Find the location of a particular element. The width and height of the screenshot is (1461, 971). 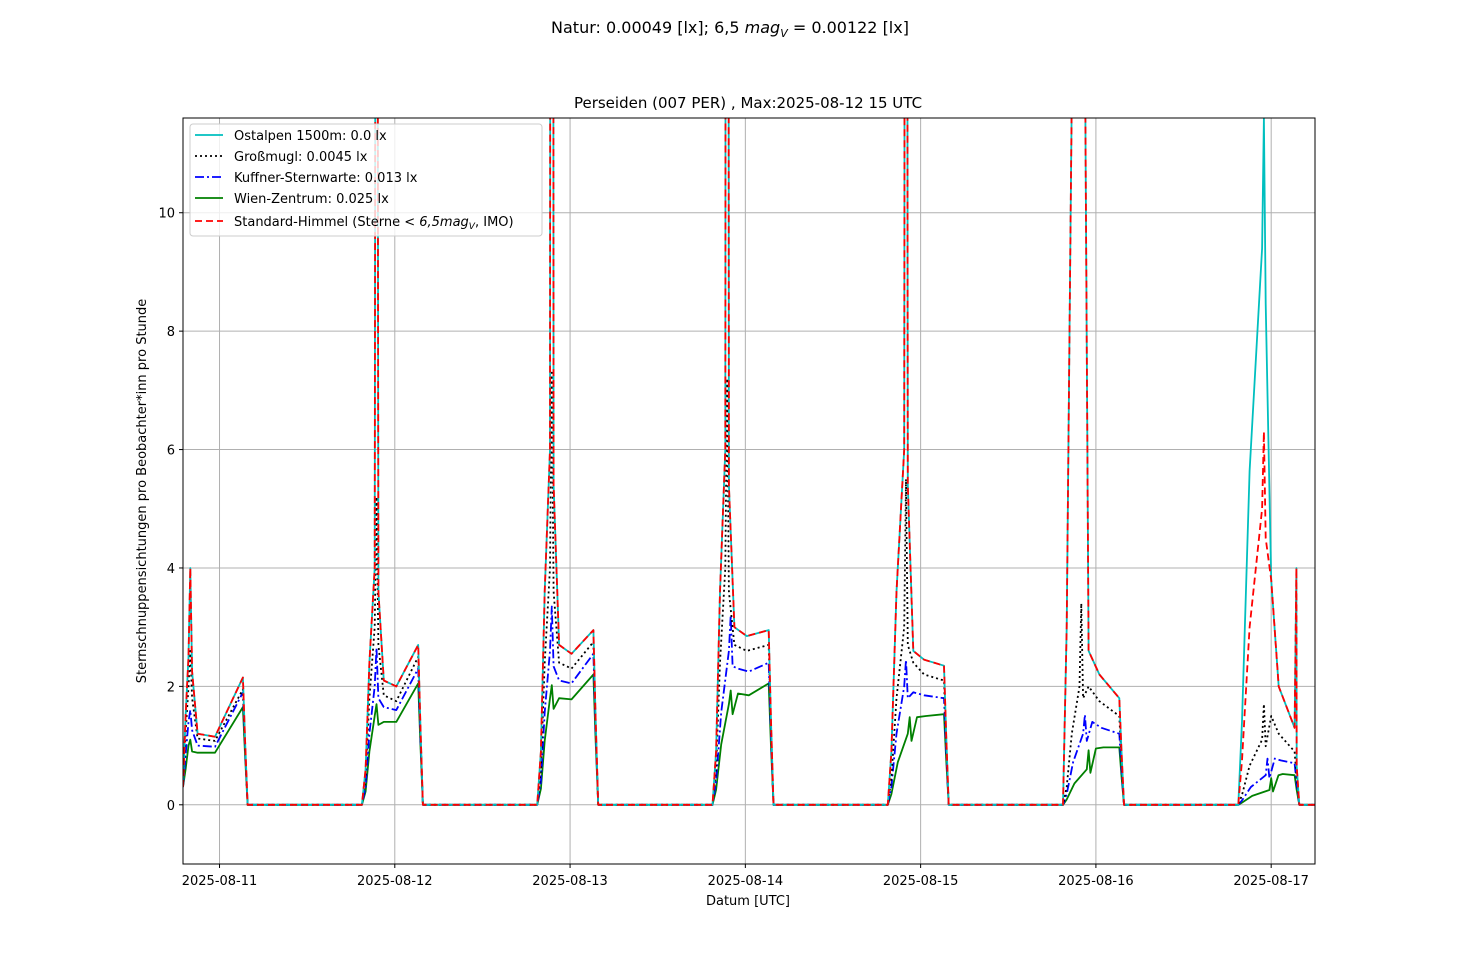

legend-frame is located at coordinates (366, 180).